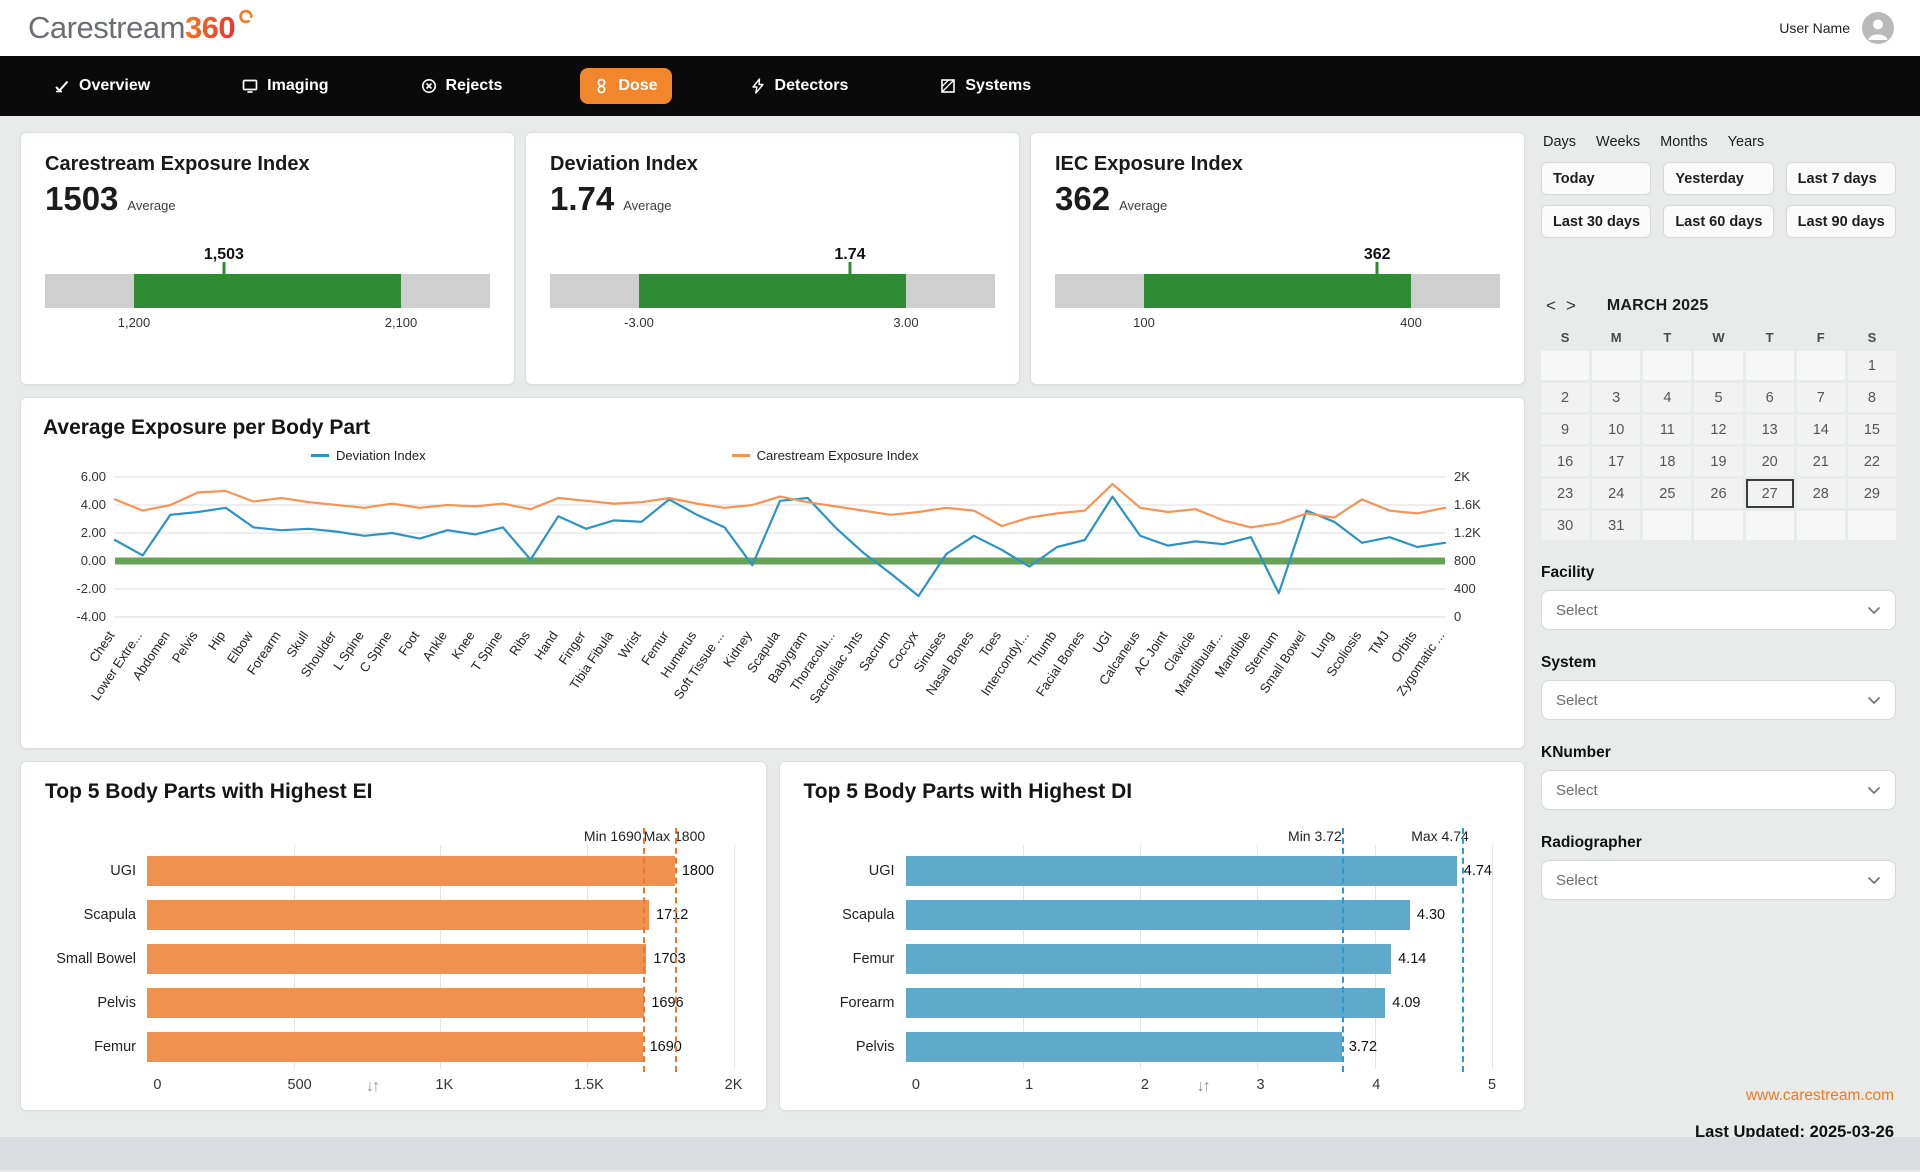  Describe the element at coordinates (1616, 493) in the screenshot. I see `calendar-day-24: 24` at that location.